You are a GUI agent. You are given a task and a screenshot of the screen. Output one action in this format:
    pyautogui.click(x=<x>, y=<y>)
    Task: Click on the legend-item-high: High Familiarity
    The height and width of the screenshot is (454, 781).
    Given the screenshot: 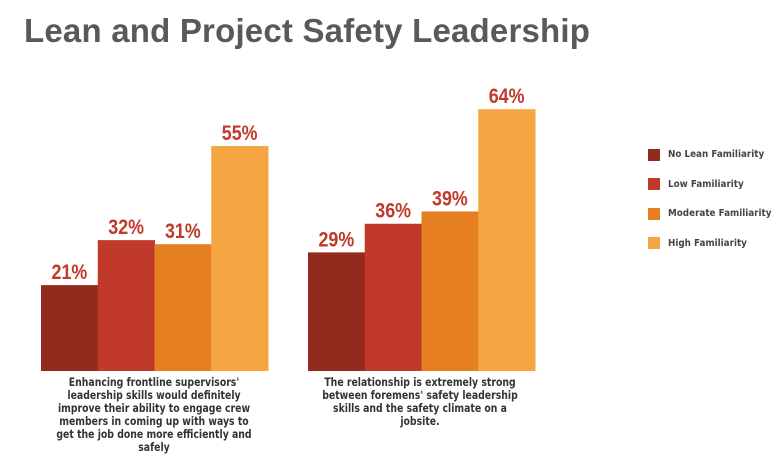 What is the action you would take?
    pyautogui.click(x=714, y=244)
    